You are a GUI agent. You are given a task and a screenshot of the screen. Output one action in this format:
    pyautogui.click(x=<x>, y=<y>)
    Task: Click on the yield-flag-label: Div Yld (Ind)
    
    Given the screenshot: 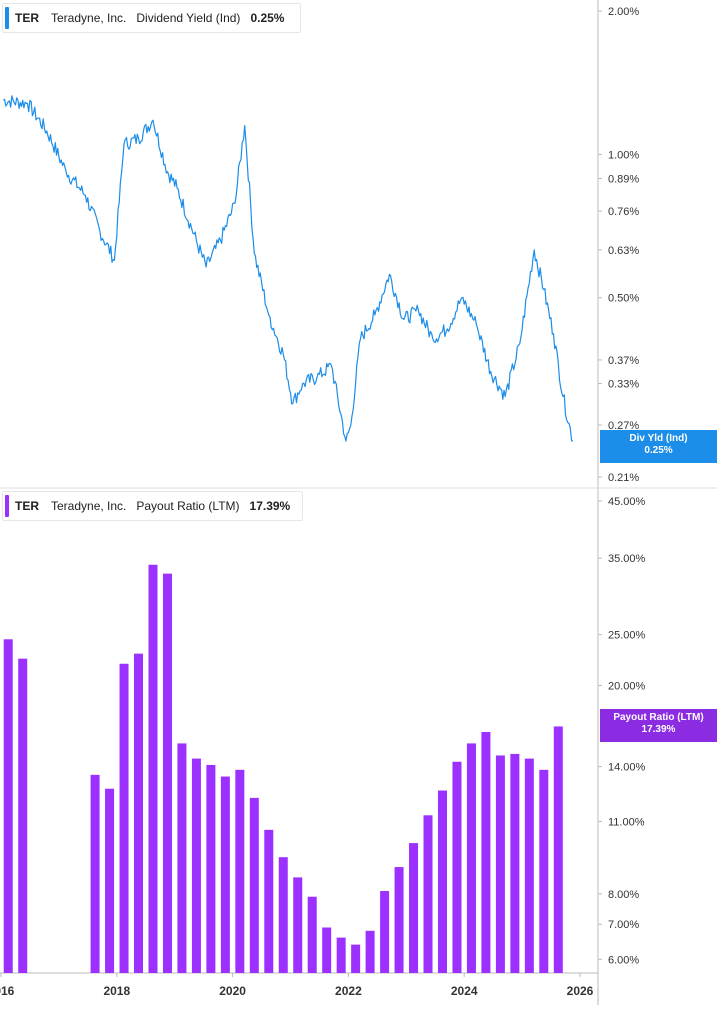 What is the action you would take?
    pyautogui.click(x=658, y=438)
    